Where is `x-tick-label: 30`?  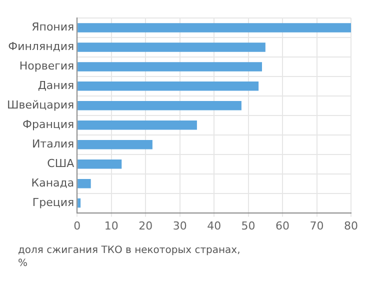 x-tick-label: 30 is located at coordinates (179, 225).